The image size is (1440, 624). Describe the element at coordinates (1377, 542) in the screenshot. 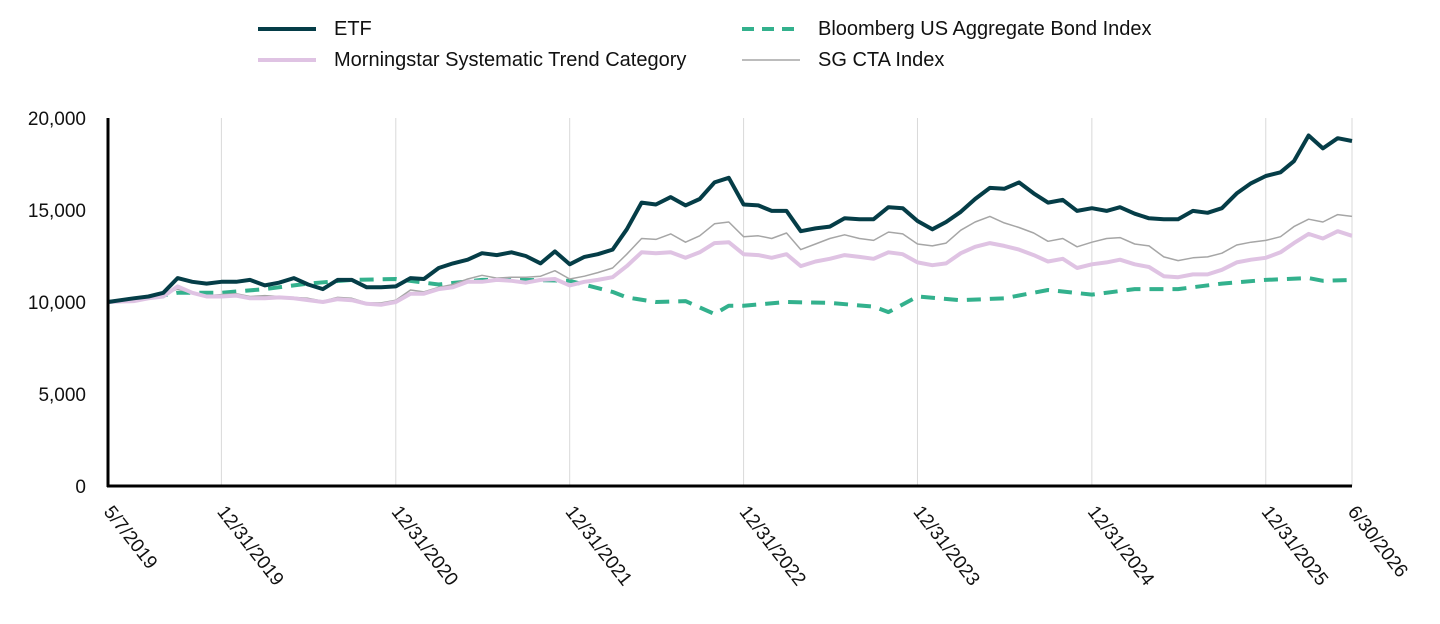

I see `x-tick-label: 6/30/2026` at that location.